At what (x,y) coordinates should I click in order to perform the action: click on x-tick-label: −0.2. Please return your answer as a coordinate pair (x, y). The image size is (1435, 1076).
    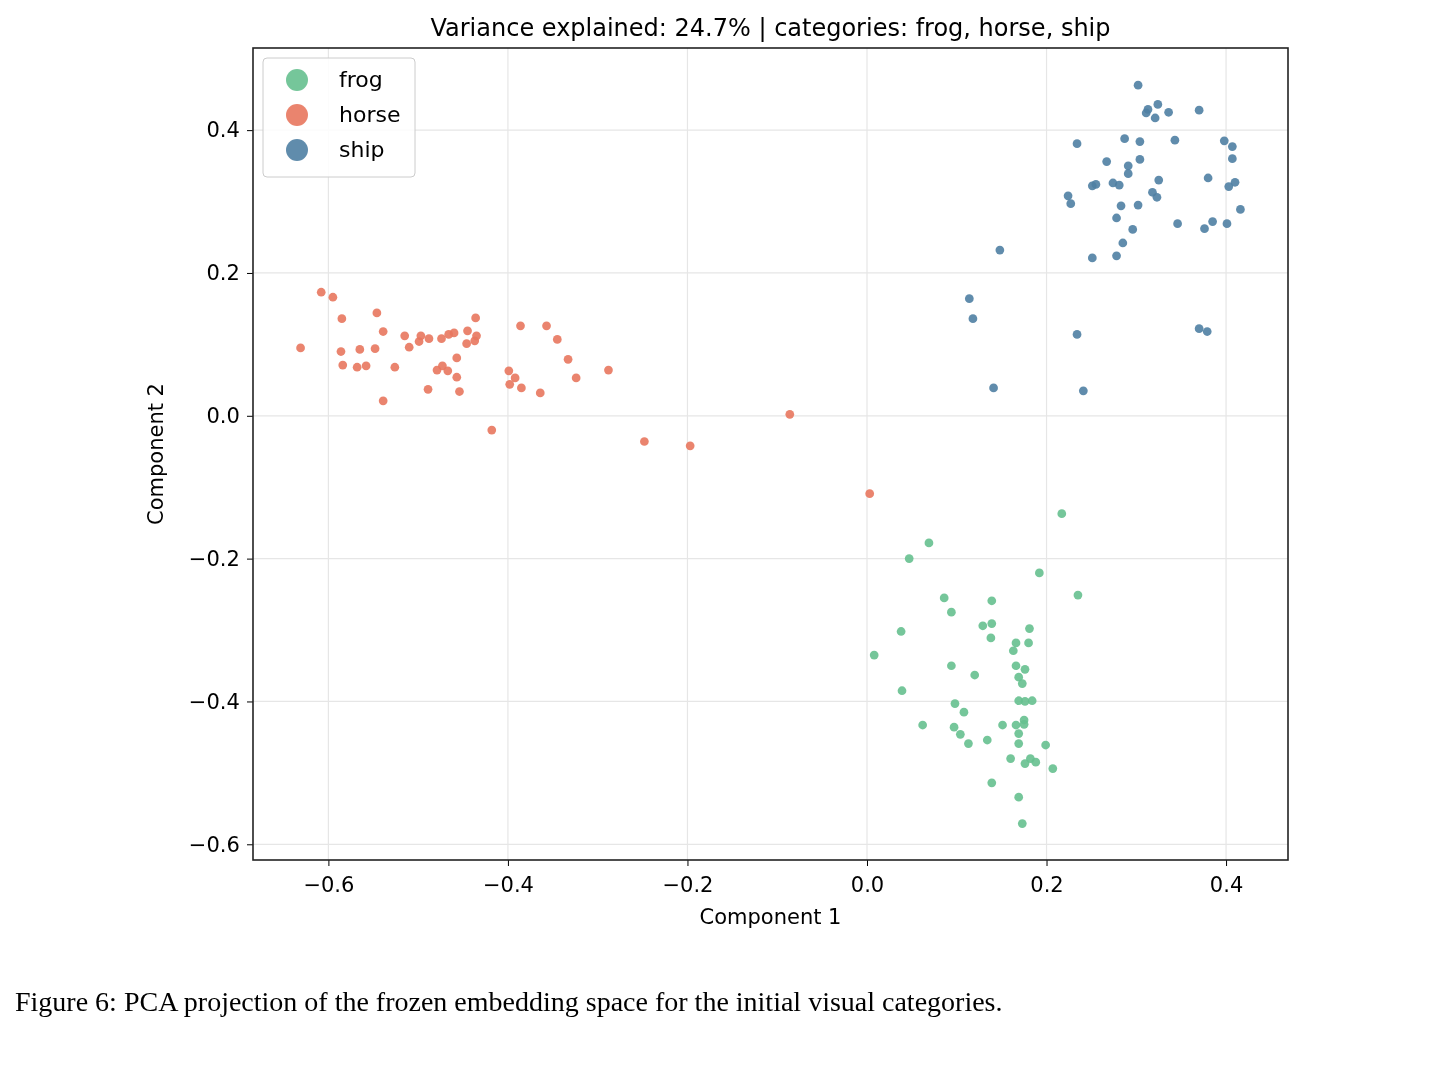
    Looking at the image, I should click on (688, 885).